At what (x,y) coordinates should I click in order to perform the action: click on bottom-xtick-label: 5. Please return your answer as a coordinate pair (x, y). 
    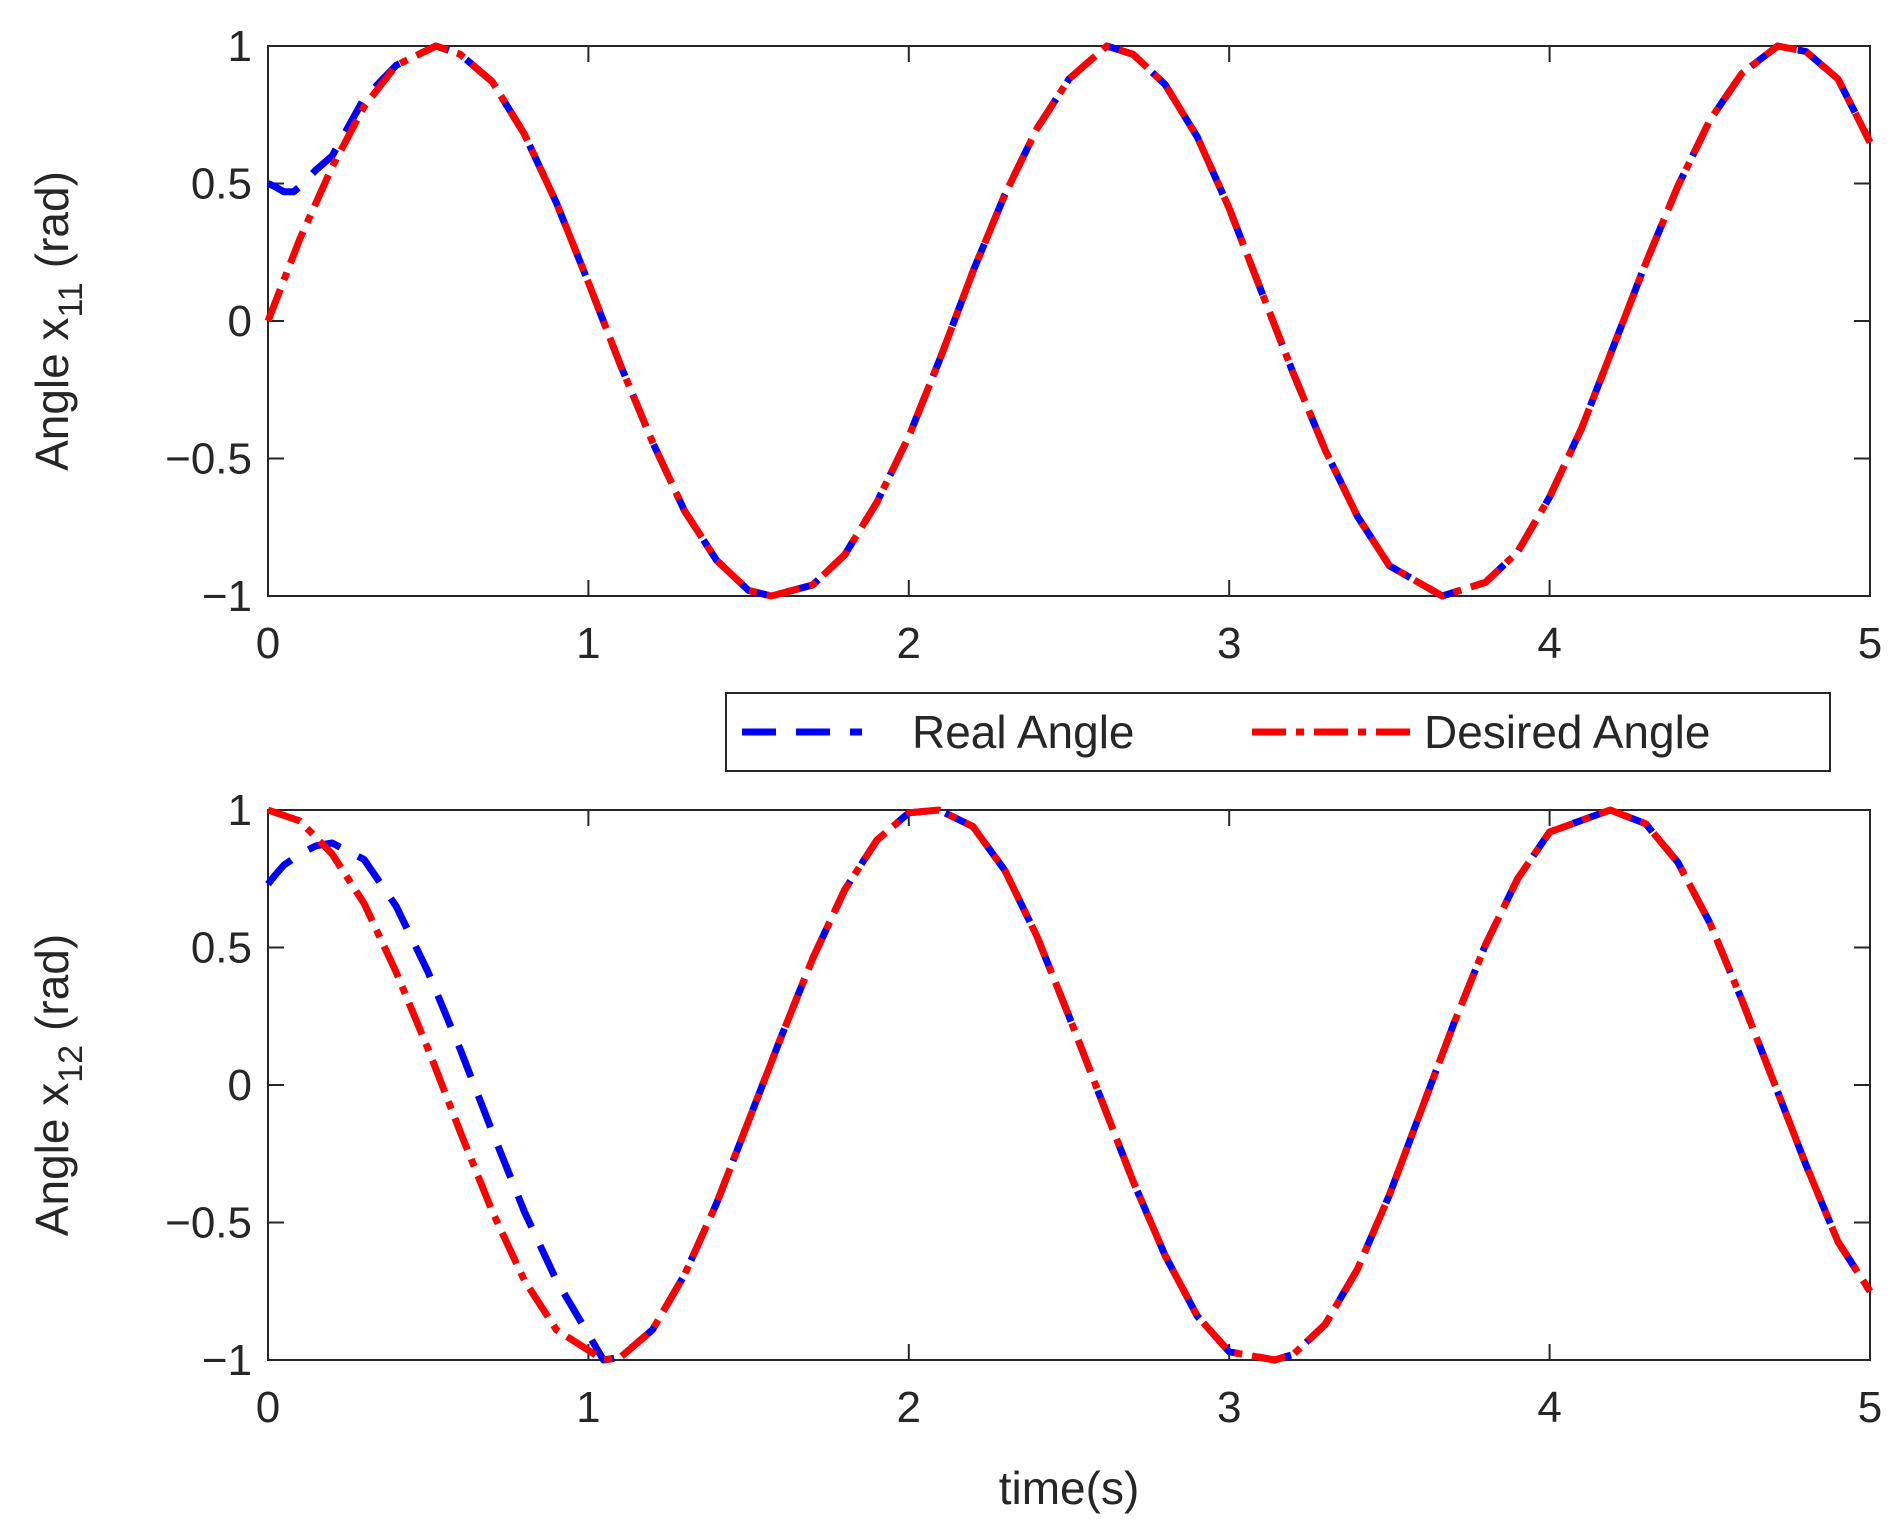
    Looking at the image, I should click on (1870, 1407).